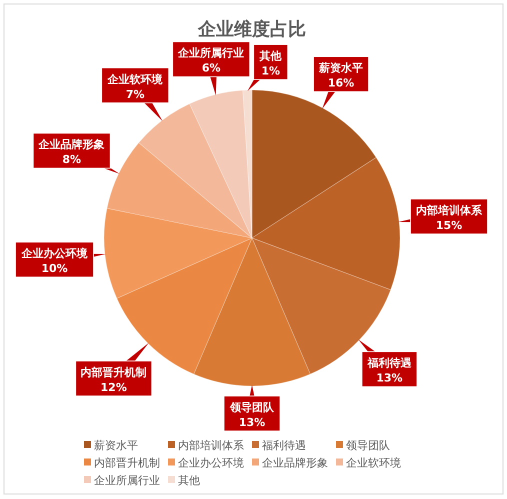 This screenshot has width=507, height=499. What do you see at coordinates (341, 68) in the screenshot?
I see `slice-label: 薪资水平` at bounding box center [341, 68].